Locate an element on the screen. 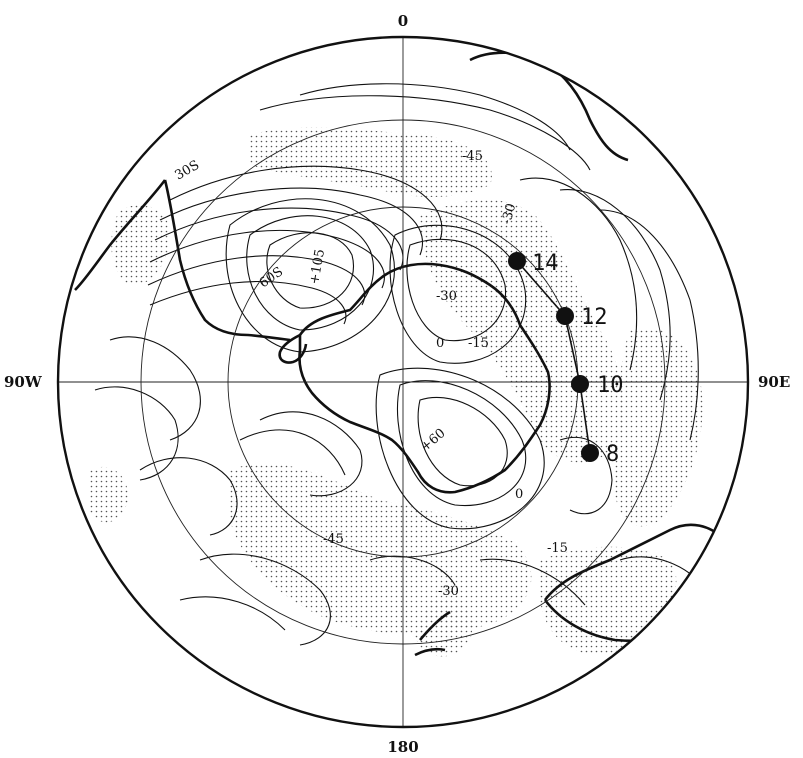 This screenshot has width=803, height=758. label-top-0: 0 is located at coordinates (403, 21).